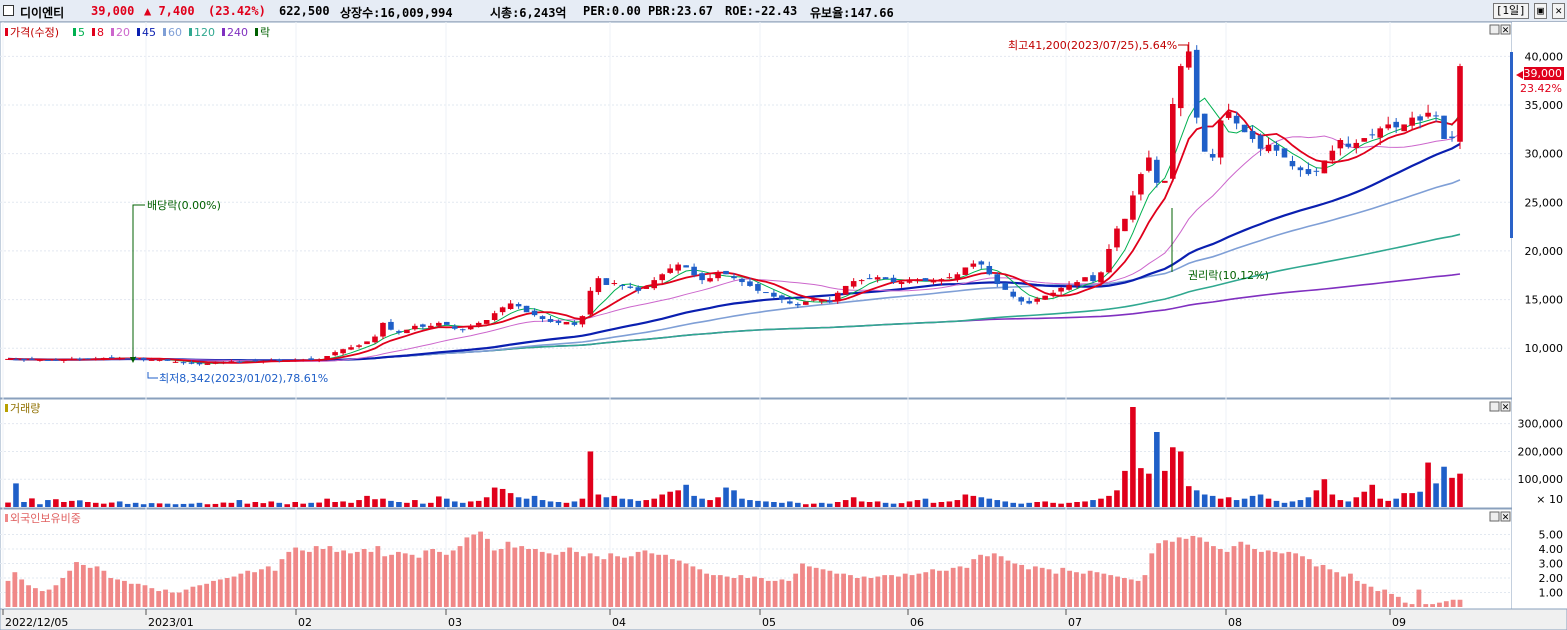  What do you see at coordinates (149, 32) in the screenshot?
I see `legend-label: 45` at bounding box center [149, 32].